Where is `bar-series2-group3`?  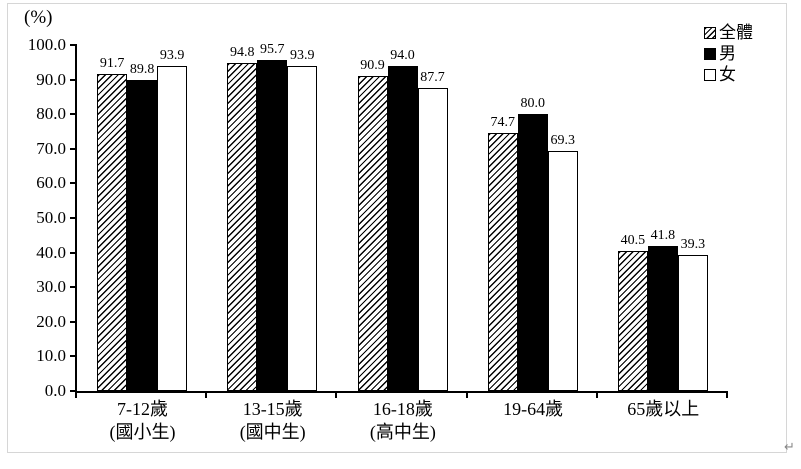 bar-series2-group3 is located at coordinates (562, 271).